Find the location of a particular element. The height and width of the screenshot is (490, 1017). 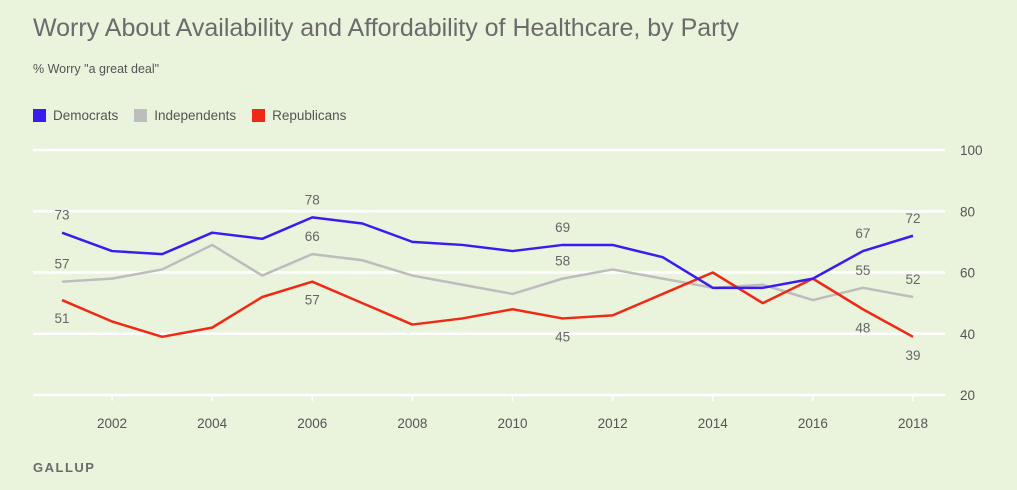

legend-label-independents: Independents is located at coordinates (195, 115).